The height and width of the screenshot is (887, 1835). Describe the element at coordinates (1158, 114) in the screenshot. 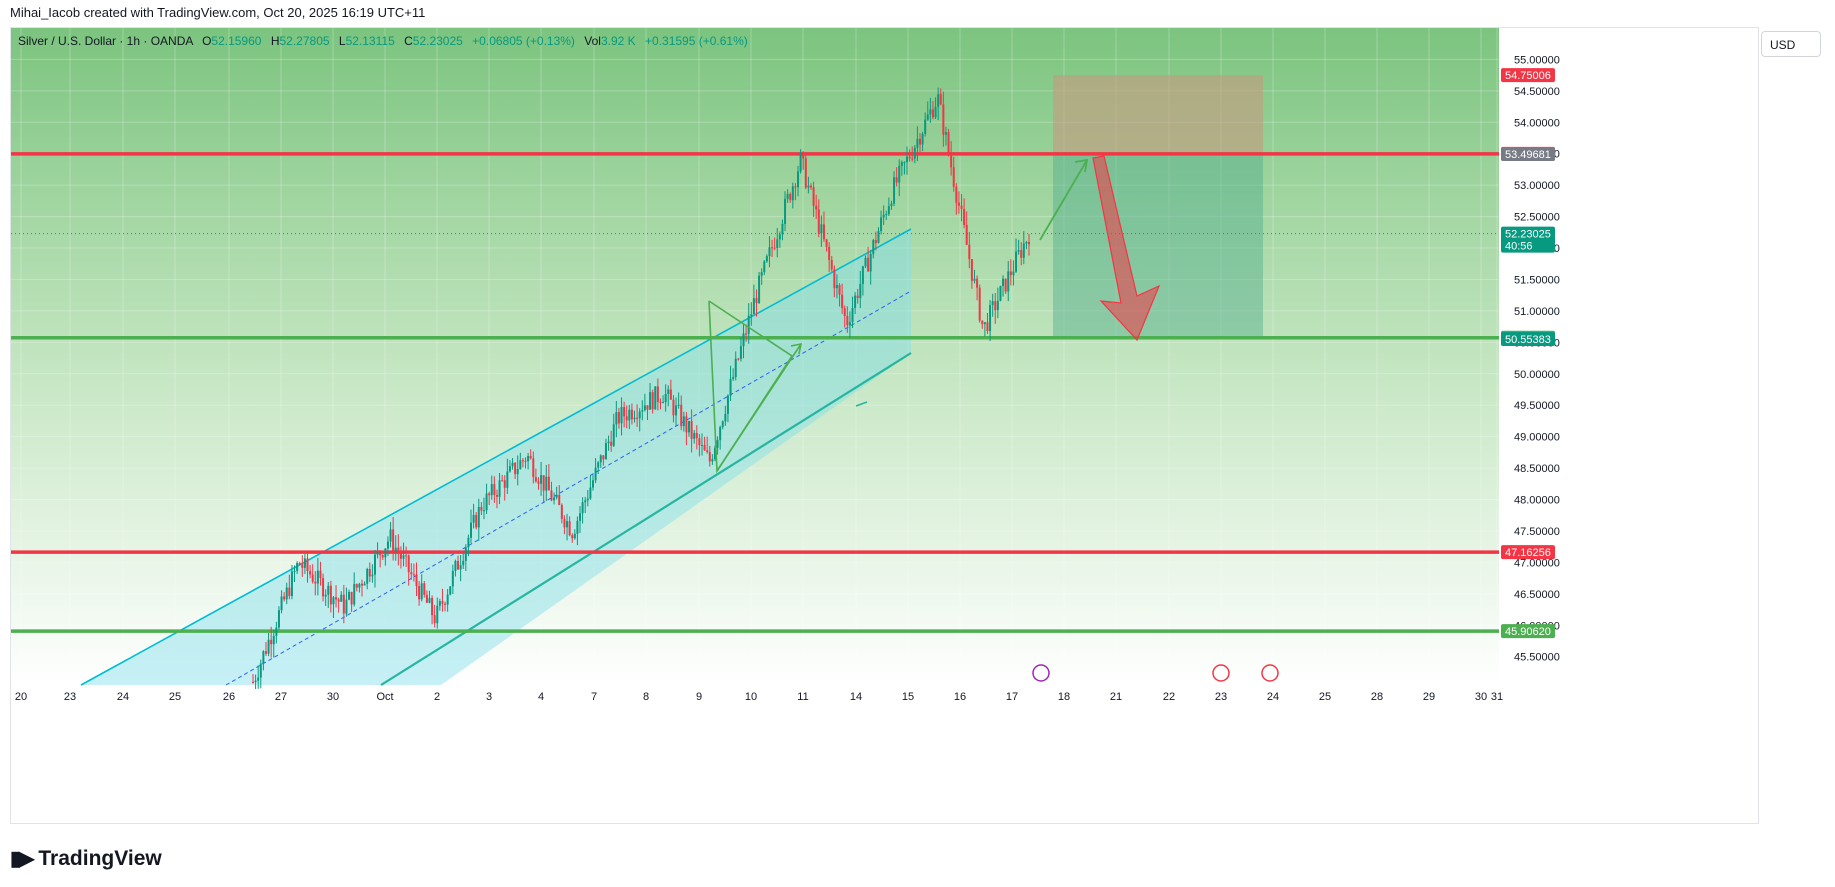

I see `position-risk-zone` at that location.